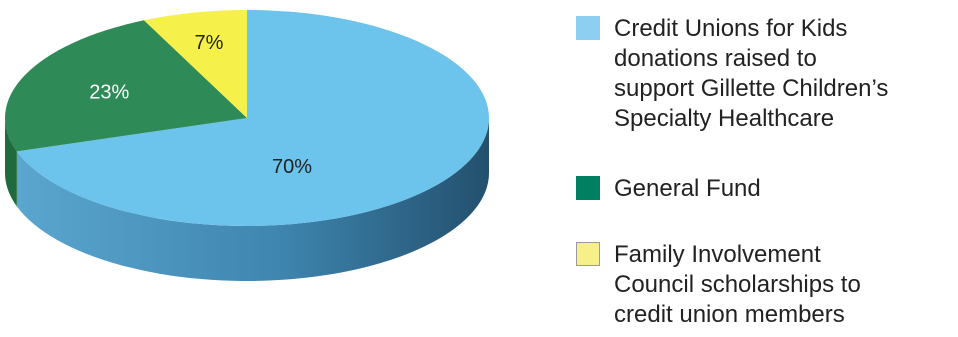 The image size is (958, 337). I want to click on pie-slice-family-involvement-council-scholarships-, so click(195, 64).